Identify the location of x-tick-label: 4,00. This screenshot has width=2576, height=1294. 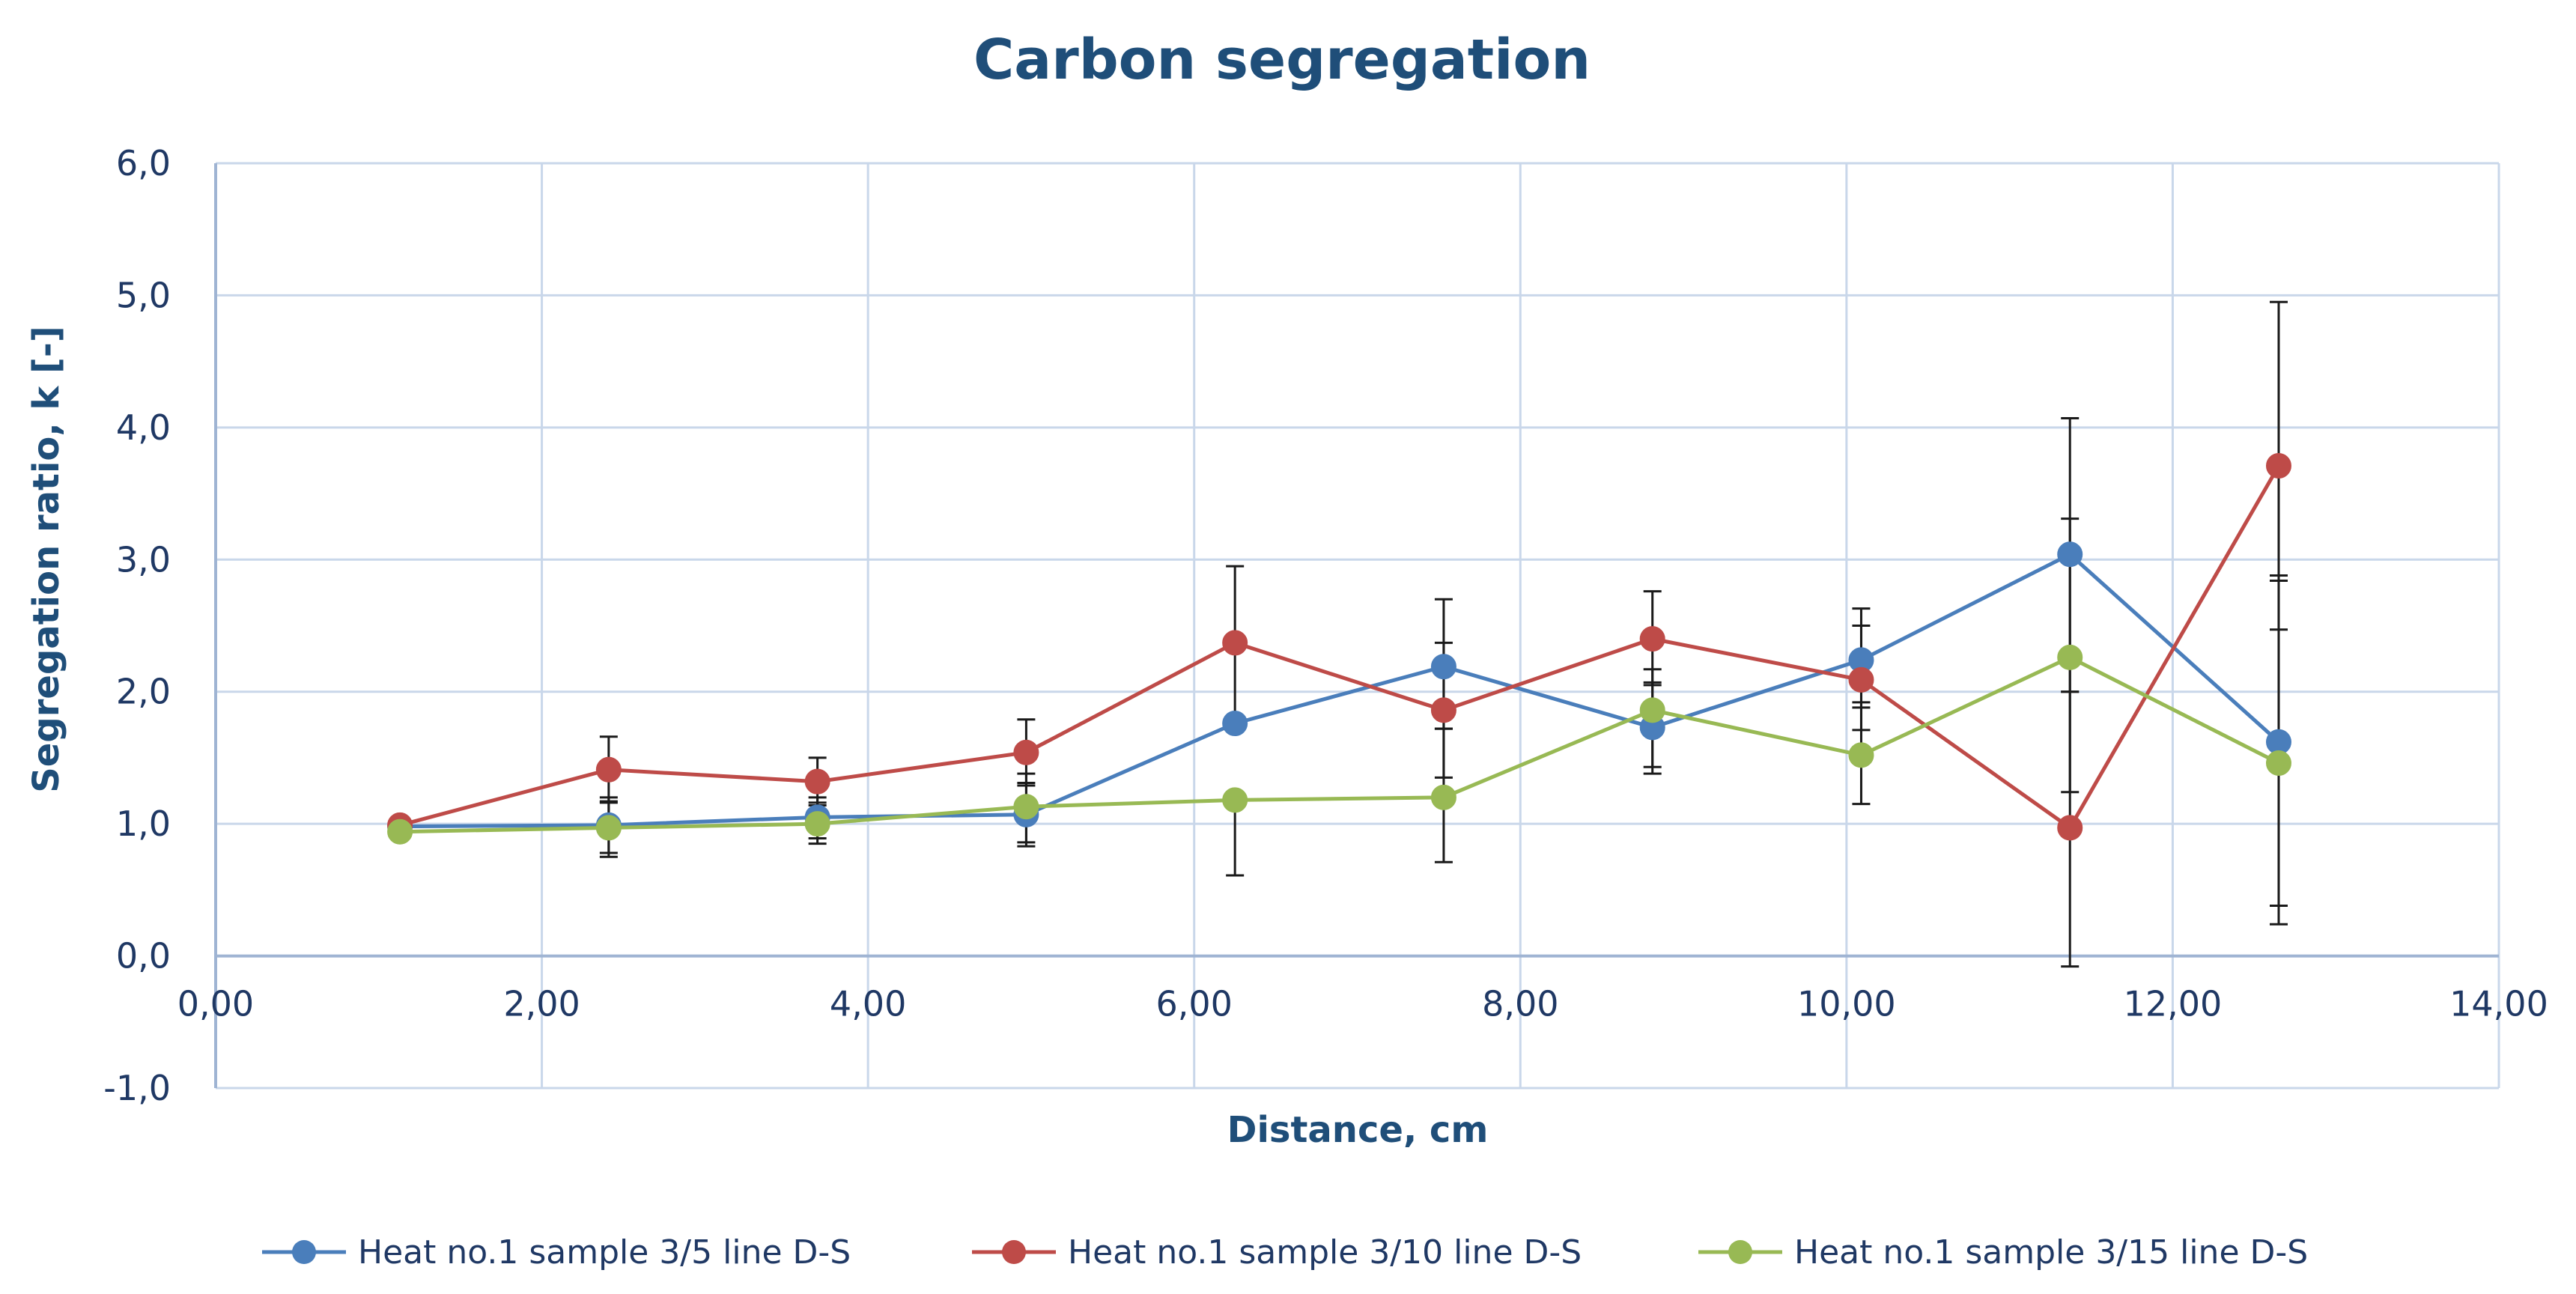
(868, 1004).